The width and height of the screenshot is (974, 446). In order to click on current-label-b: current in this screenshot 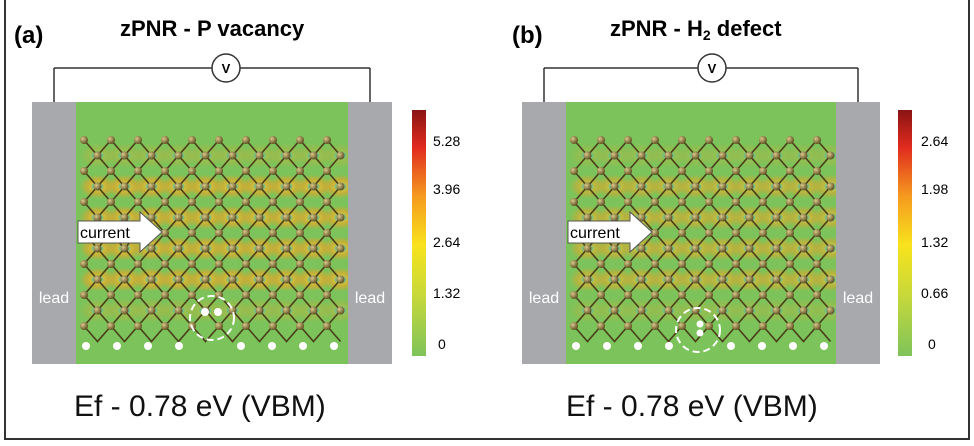, I will do `click(595, 233)`.